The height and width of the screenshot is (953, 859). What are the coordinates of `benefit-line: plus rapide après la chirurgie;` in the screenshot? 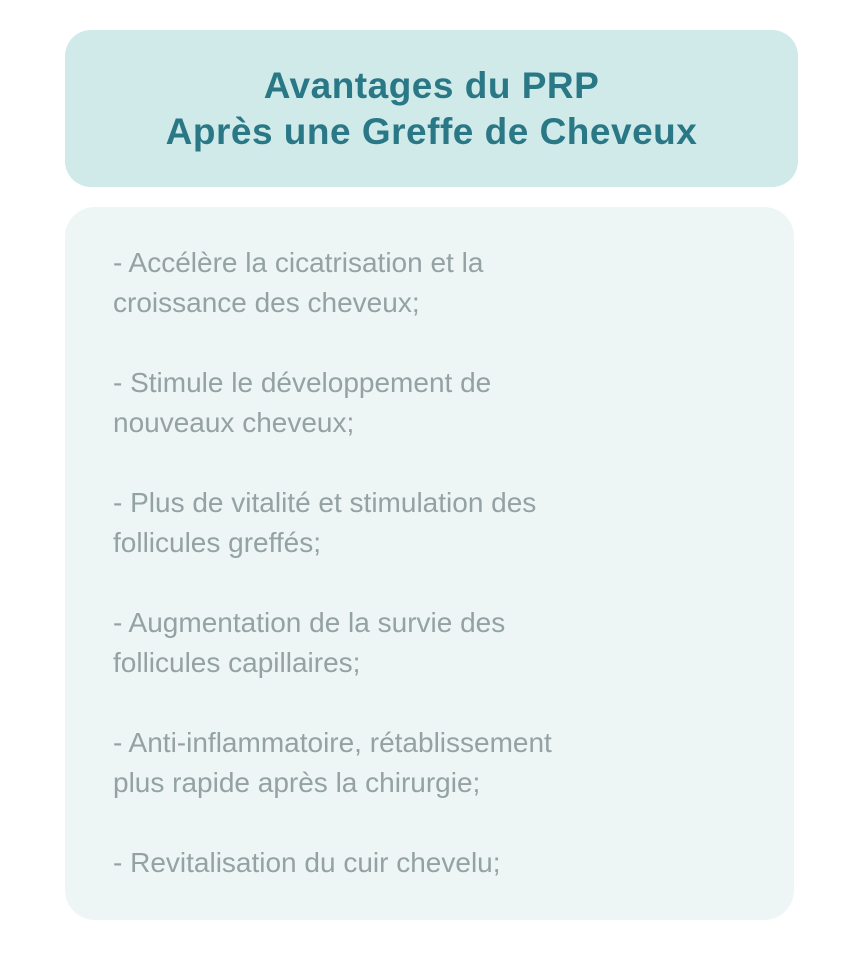 It's located at (297, 782).